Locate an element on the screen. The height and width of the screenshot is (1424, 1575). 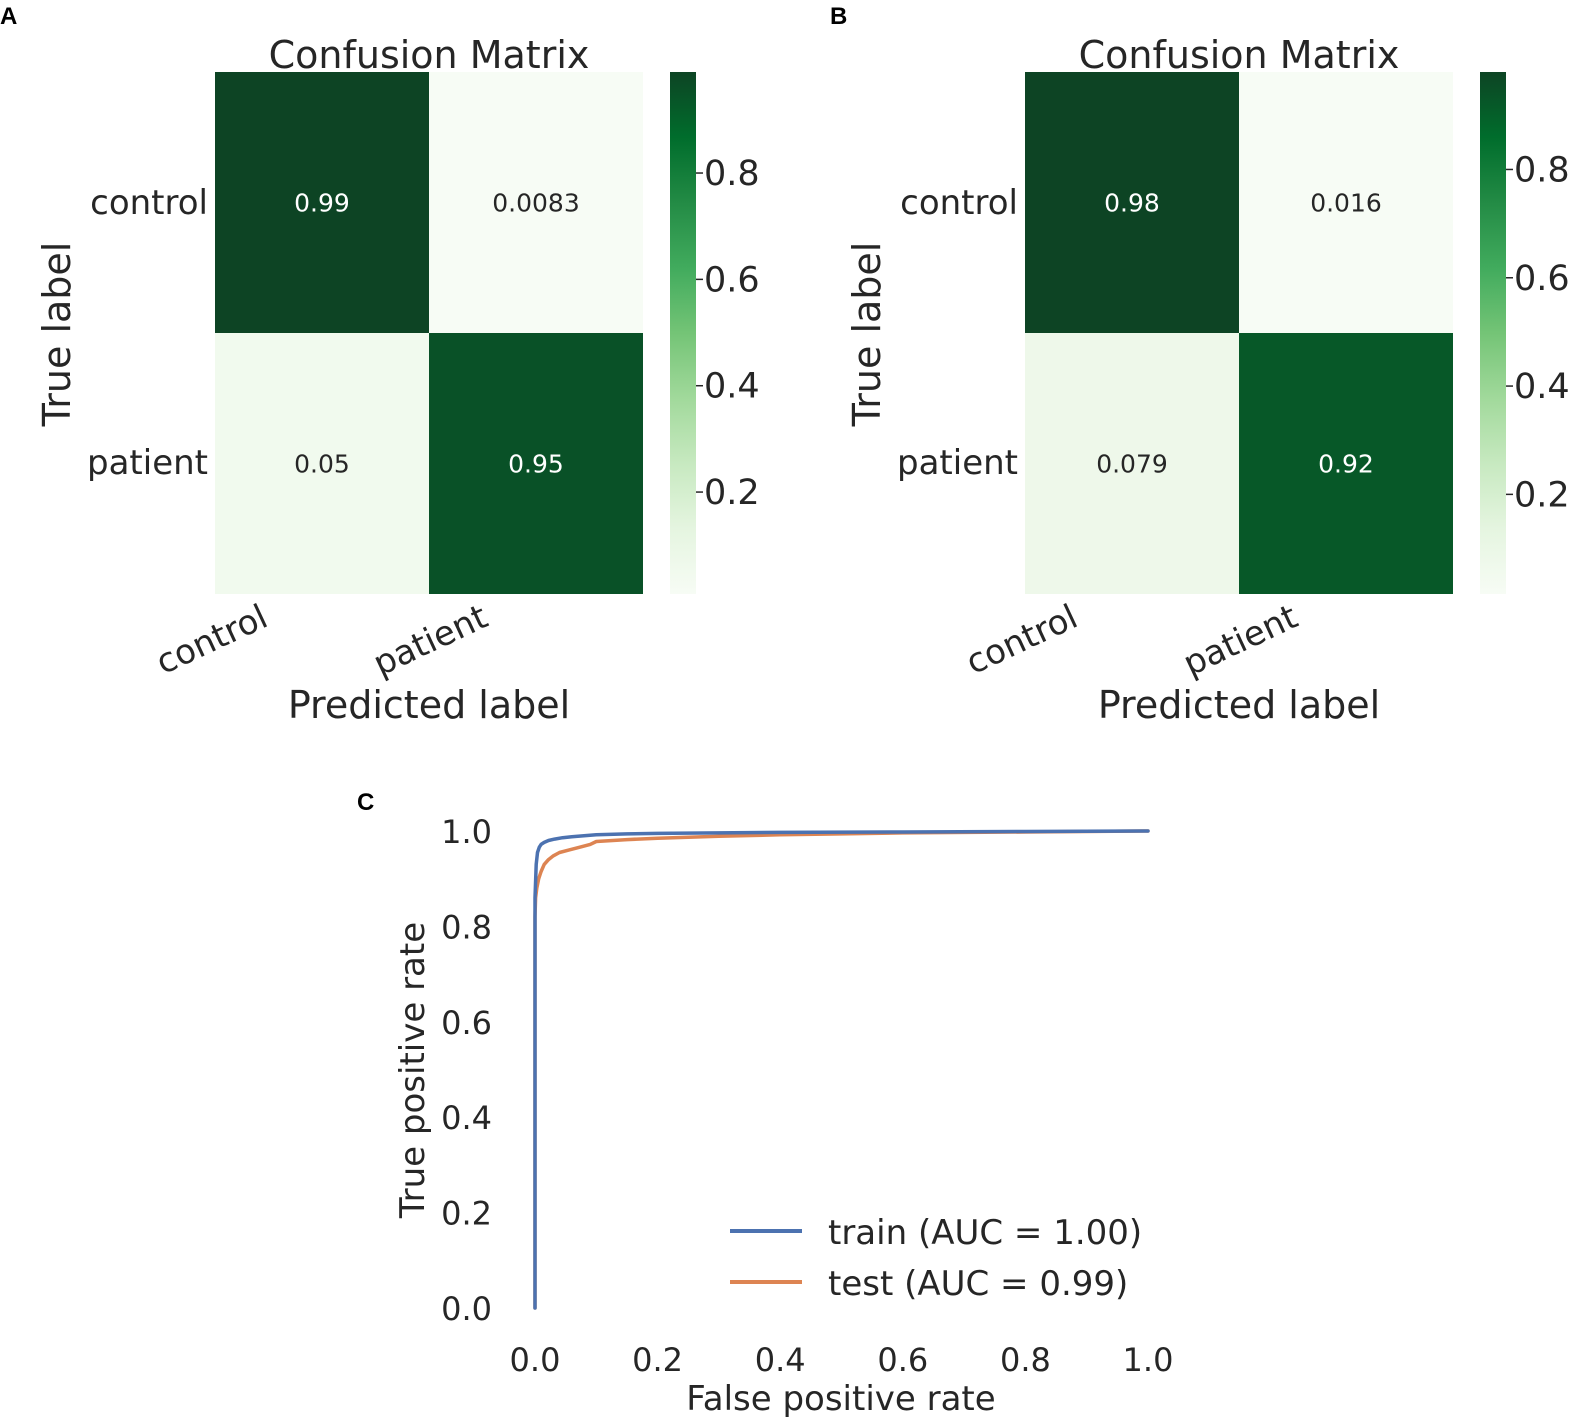
confusion-matrix-cells: 0.98 0.016 0.079 0.92 is located at coordinates (1239, 333).